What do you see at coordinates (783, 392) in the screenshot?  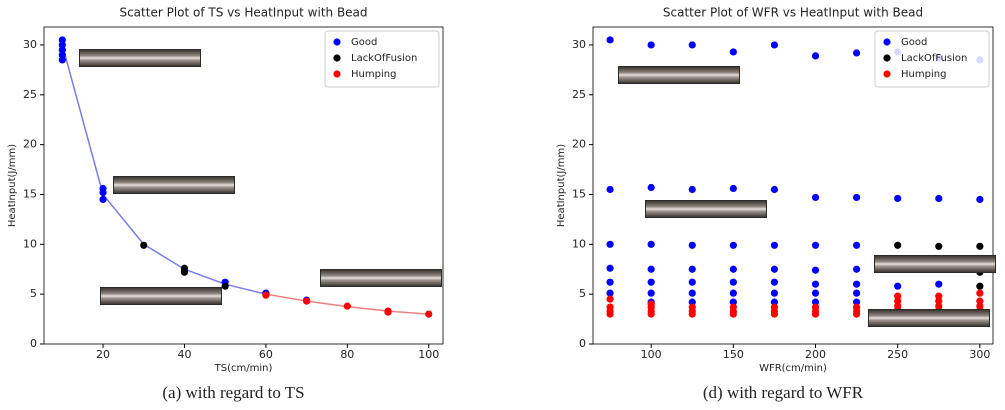 I see `caption: (d) with regard to WFR` at bounding box center [783, 392].